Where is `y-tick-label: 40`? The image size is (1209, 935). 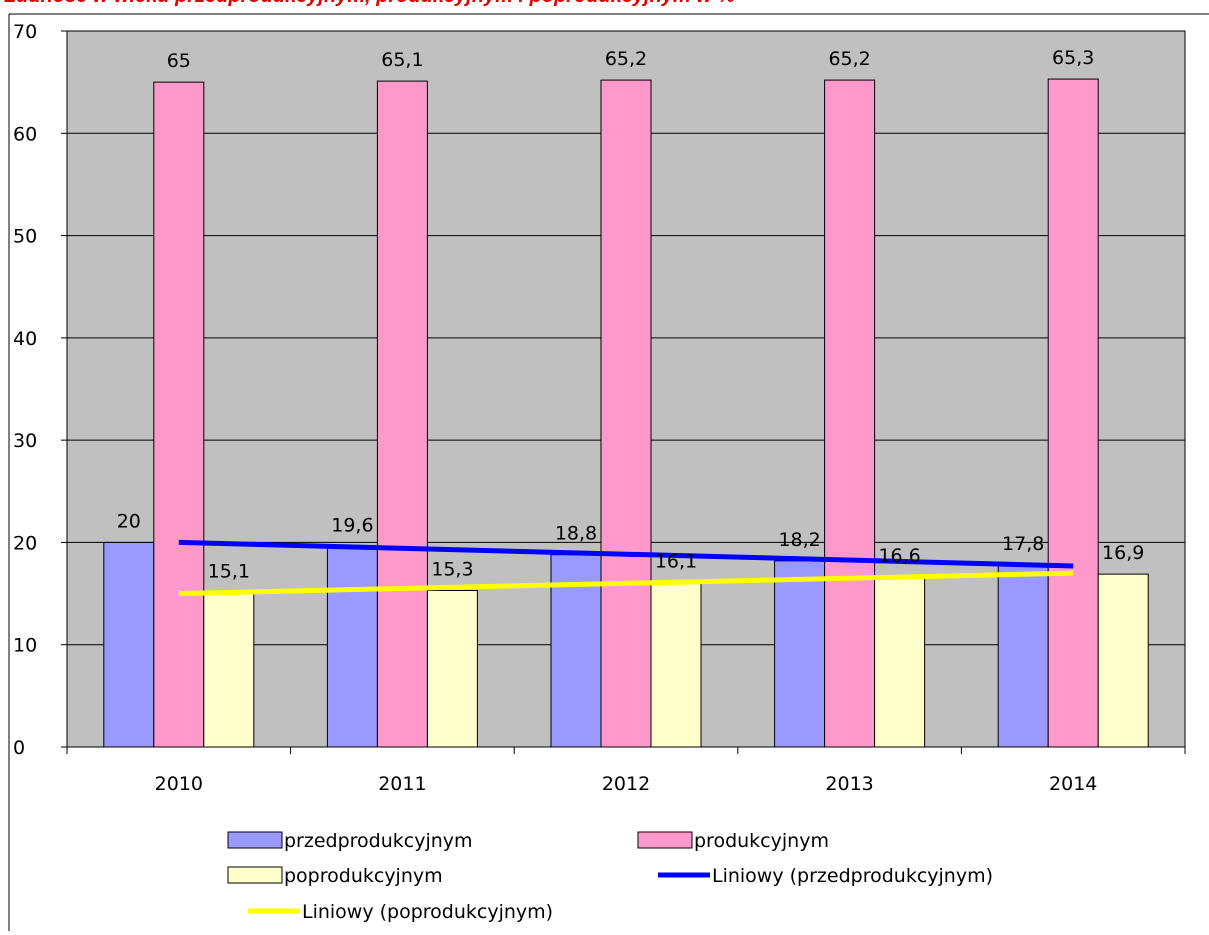
y-tick-label: 40 is located at coordinates (25, 339).